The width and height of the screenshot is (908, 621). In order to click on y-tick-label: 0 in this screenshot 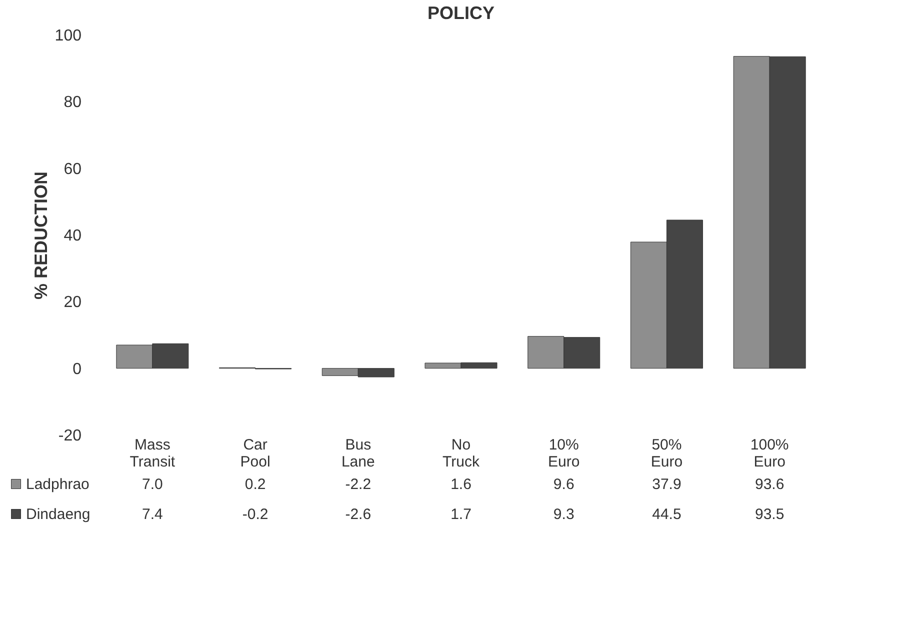, I will do `click(77, 369)`.